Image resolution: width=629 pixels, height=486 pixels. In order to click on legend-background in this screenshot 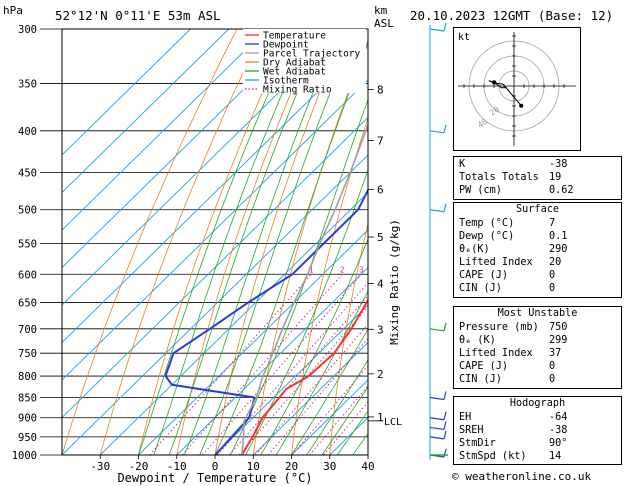, I will do `click(304, 61)`.